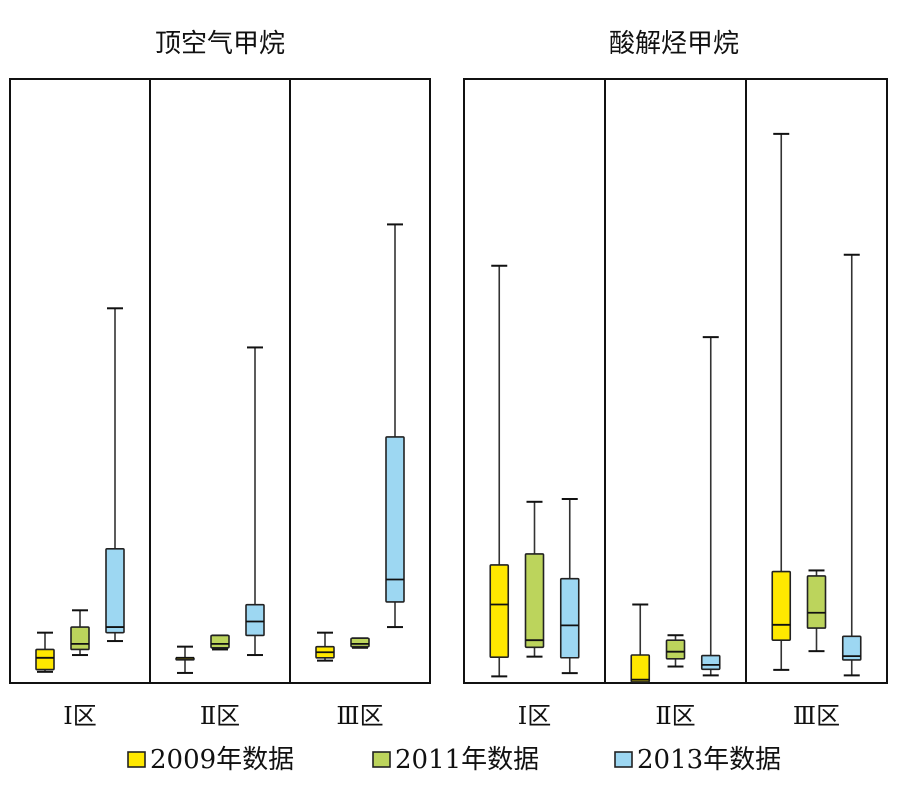 The width and height of the screenshot is (900, 788). I want to click on legend-label: 2011年数据, so click(467, 760).